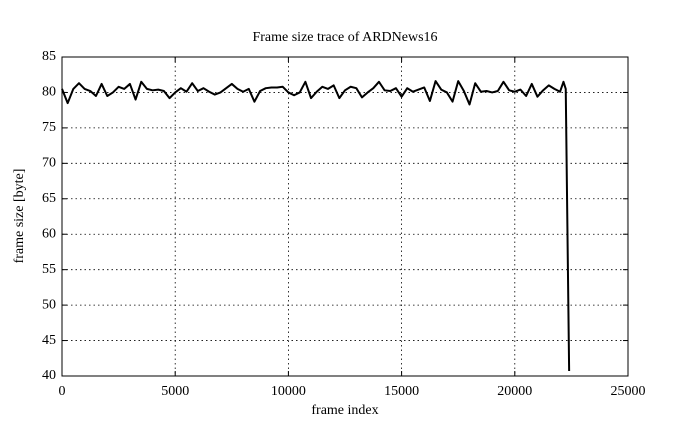 The width and height of the screenshot is (695, 429). Describe the element at coordinates (344, 410) in the screenshot. I see `x-axis-label: frame index` at that location.